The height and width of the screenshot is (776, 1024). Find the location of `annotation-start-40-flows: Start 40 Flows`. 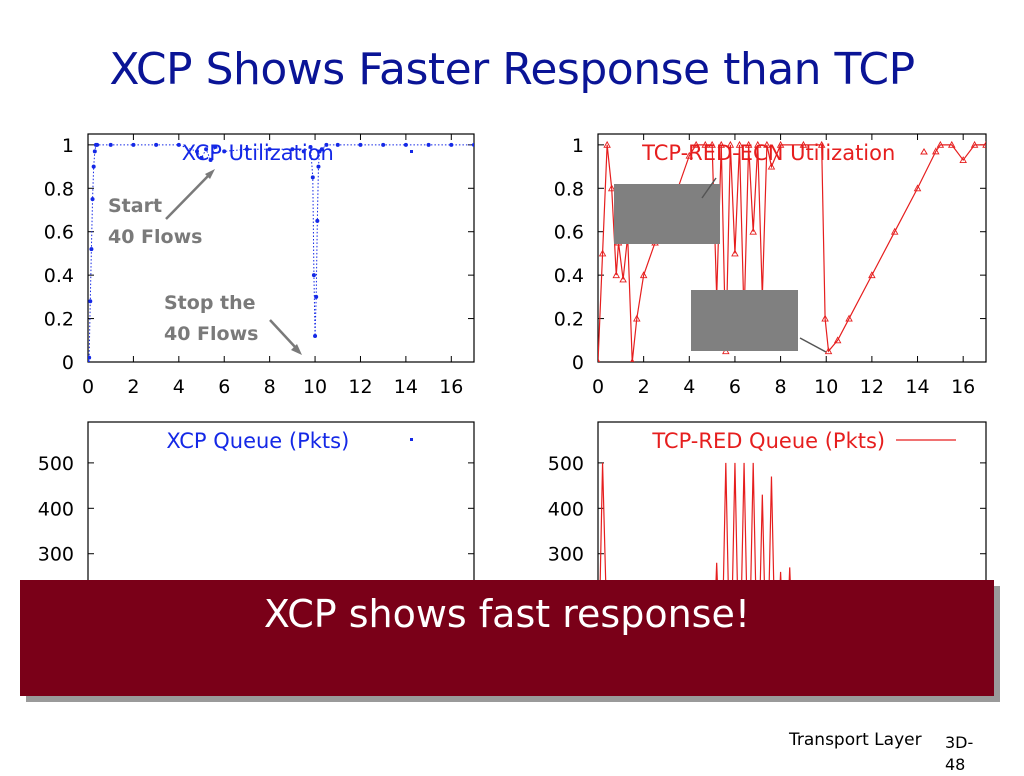

annotation-start-40-flows: Start 40 Flows is located at coordinates (161, 208).